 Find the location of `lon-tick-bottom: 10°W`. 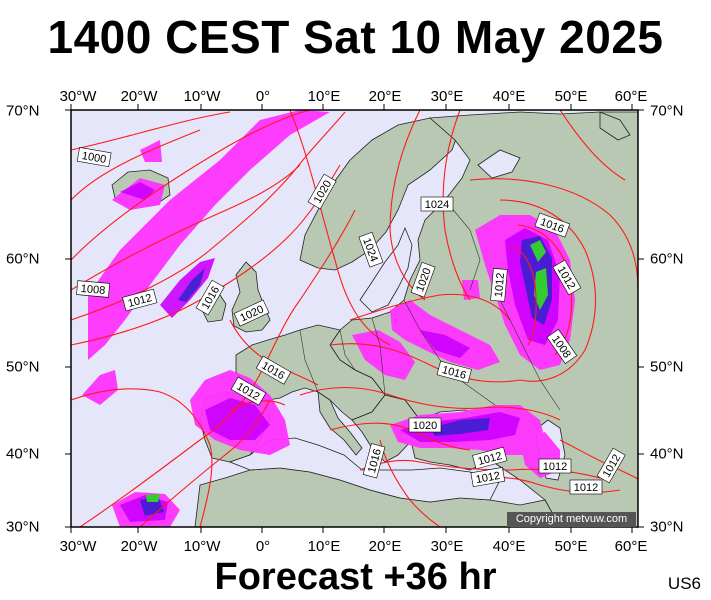

lon-tick-bottom: 10°W is located at coordinates (202, 546).